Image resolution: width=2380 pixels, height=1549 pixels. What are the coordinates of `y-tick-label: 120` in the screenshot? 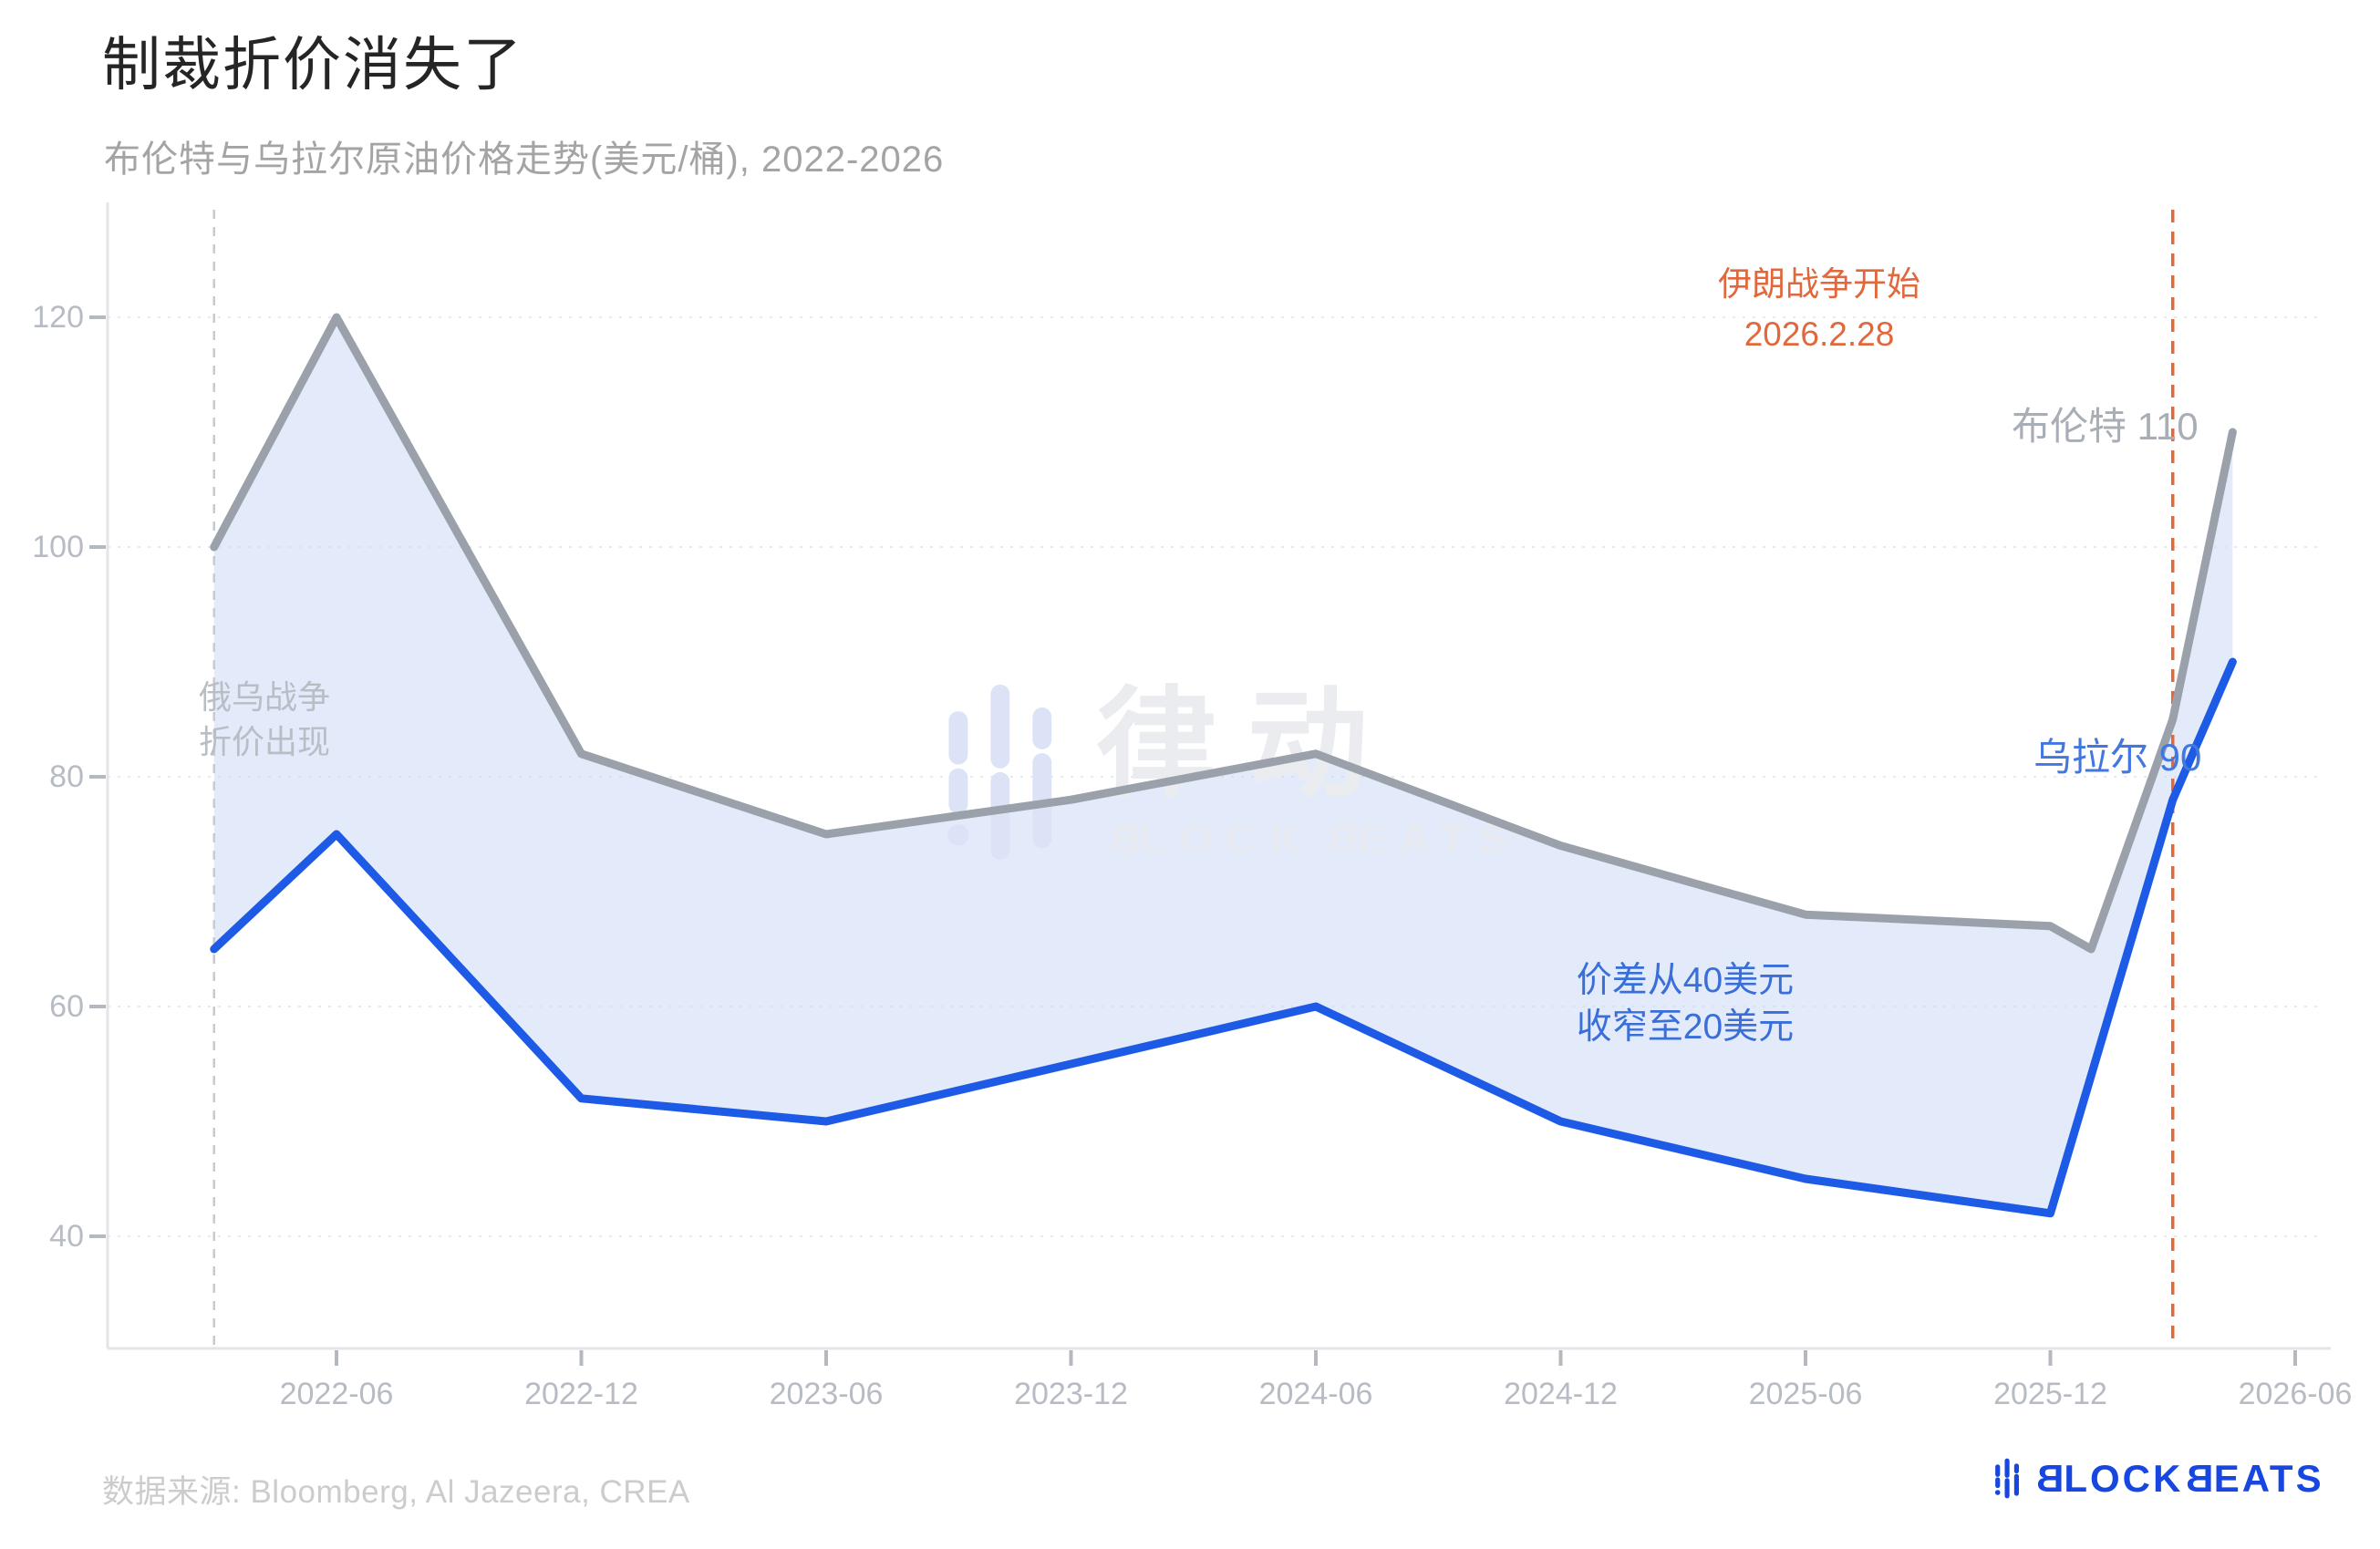 It's located at (58, 317).